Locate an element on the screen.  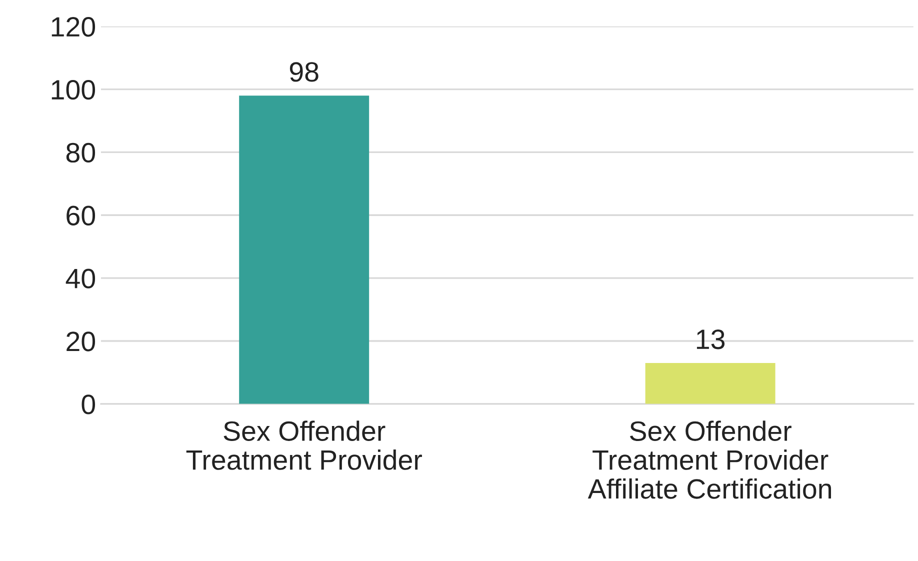
y-tick-label: 120 is located at coordinates (74, 27).